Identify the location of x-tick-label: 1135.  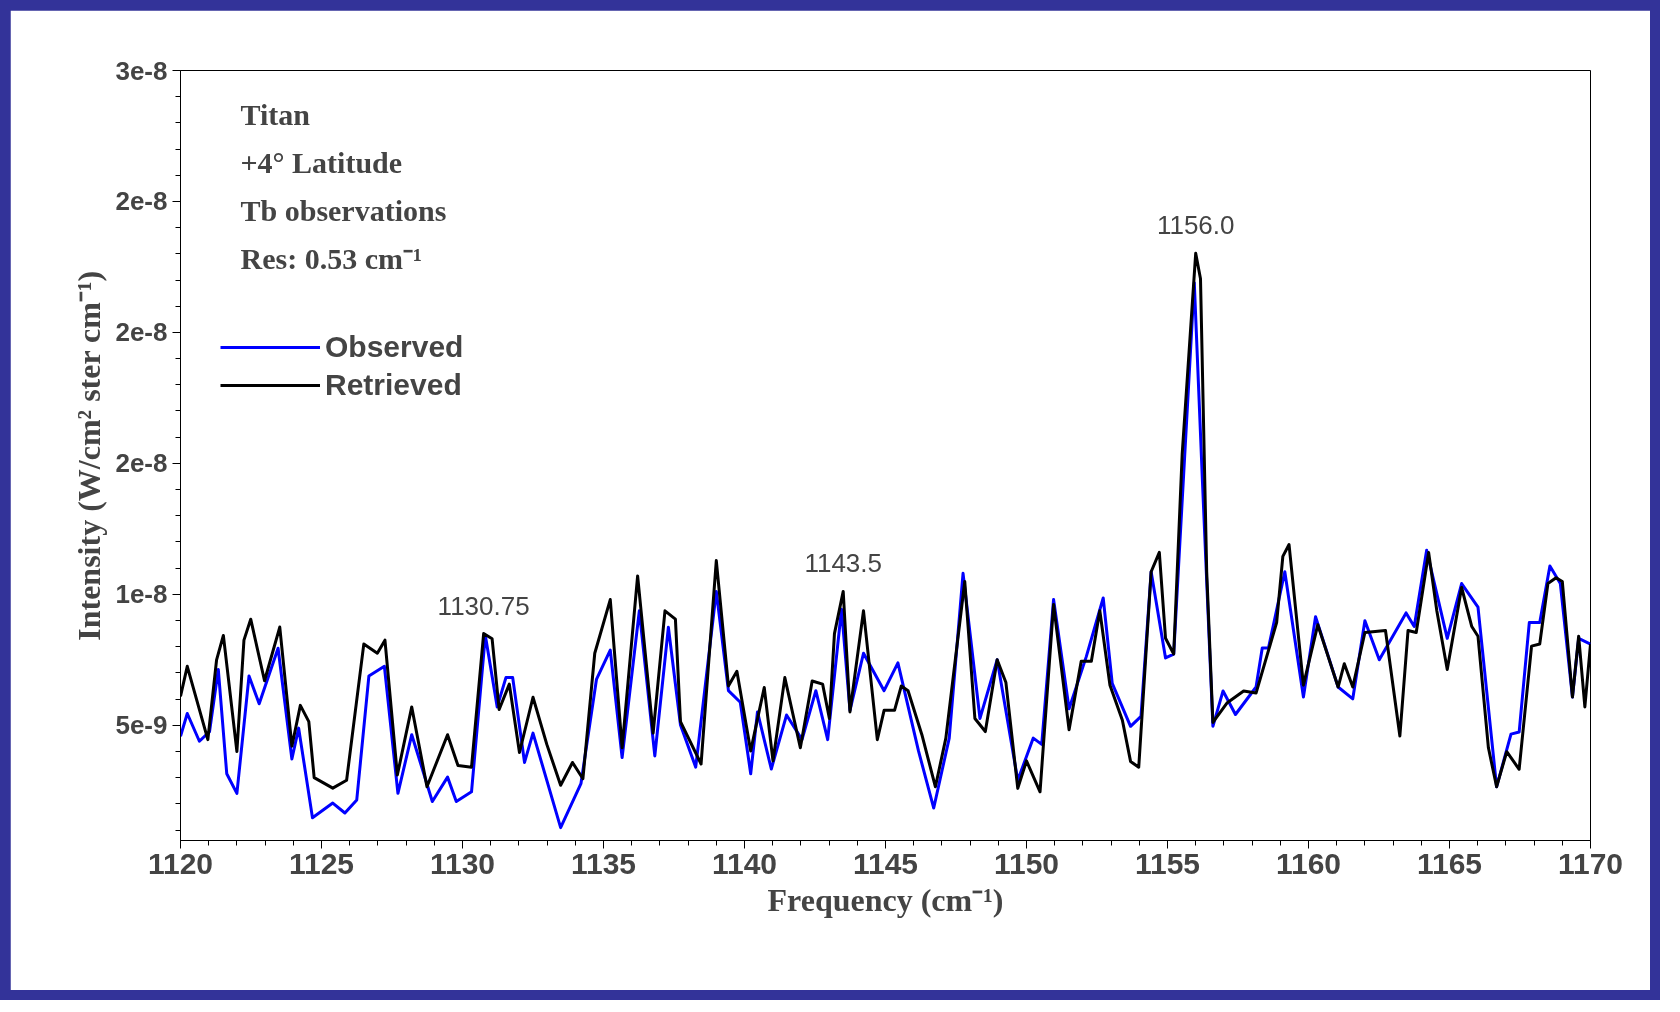
(603, 863).